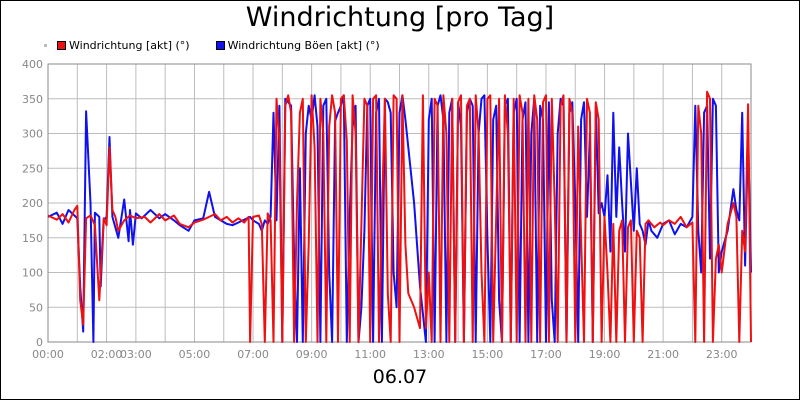 This screenshot has height=400, width=800. What do you see at coordinates (32, 134) in the screenshot?
I see `y-tick-label: 300` at bounding box center [32, 134].